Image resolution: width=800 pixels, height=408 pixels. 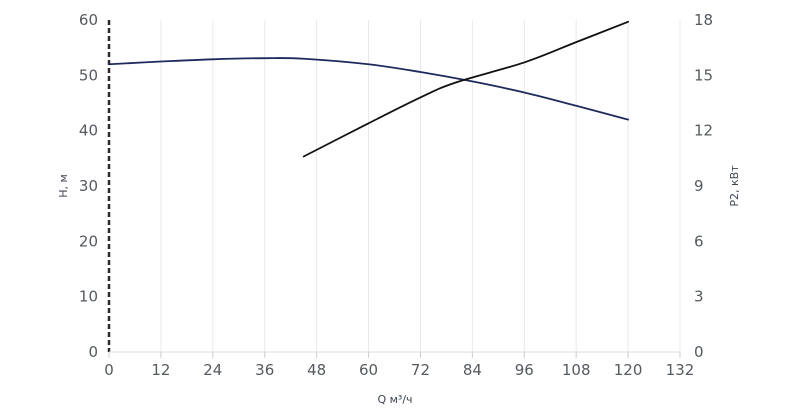 I want to click on y-left-tick-label-10: 10, so click(x=88, y=297).